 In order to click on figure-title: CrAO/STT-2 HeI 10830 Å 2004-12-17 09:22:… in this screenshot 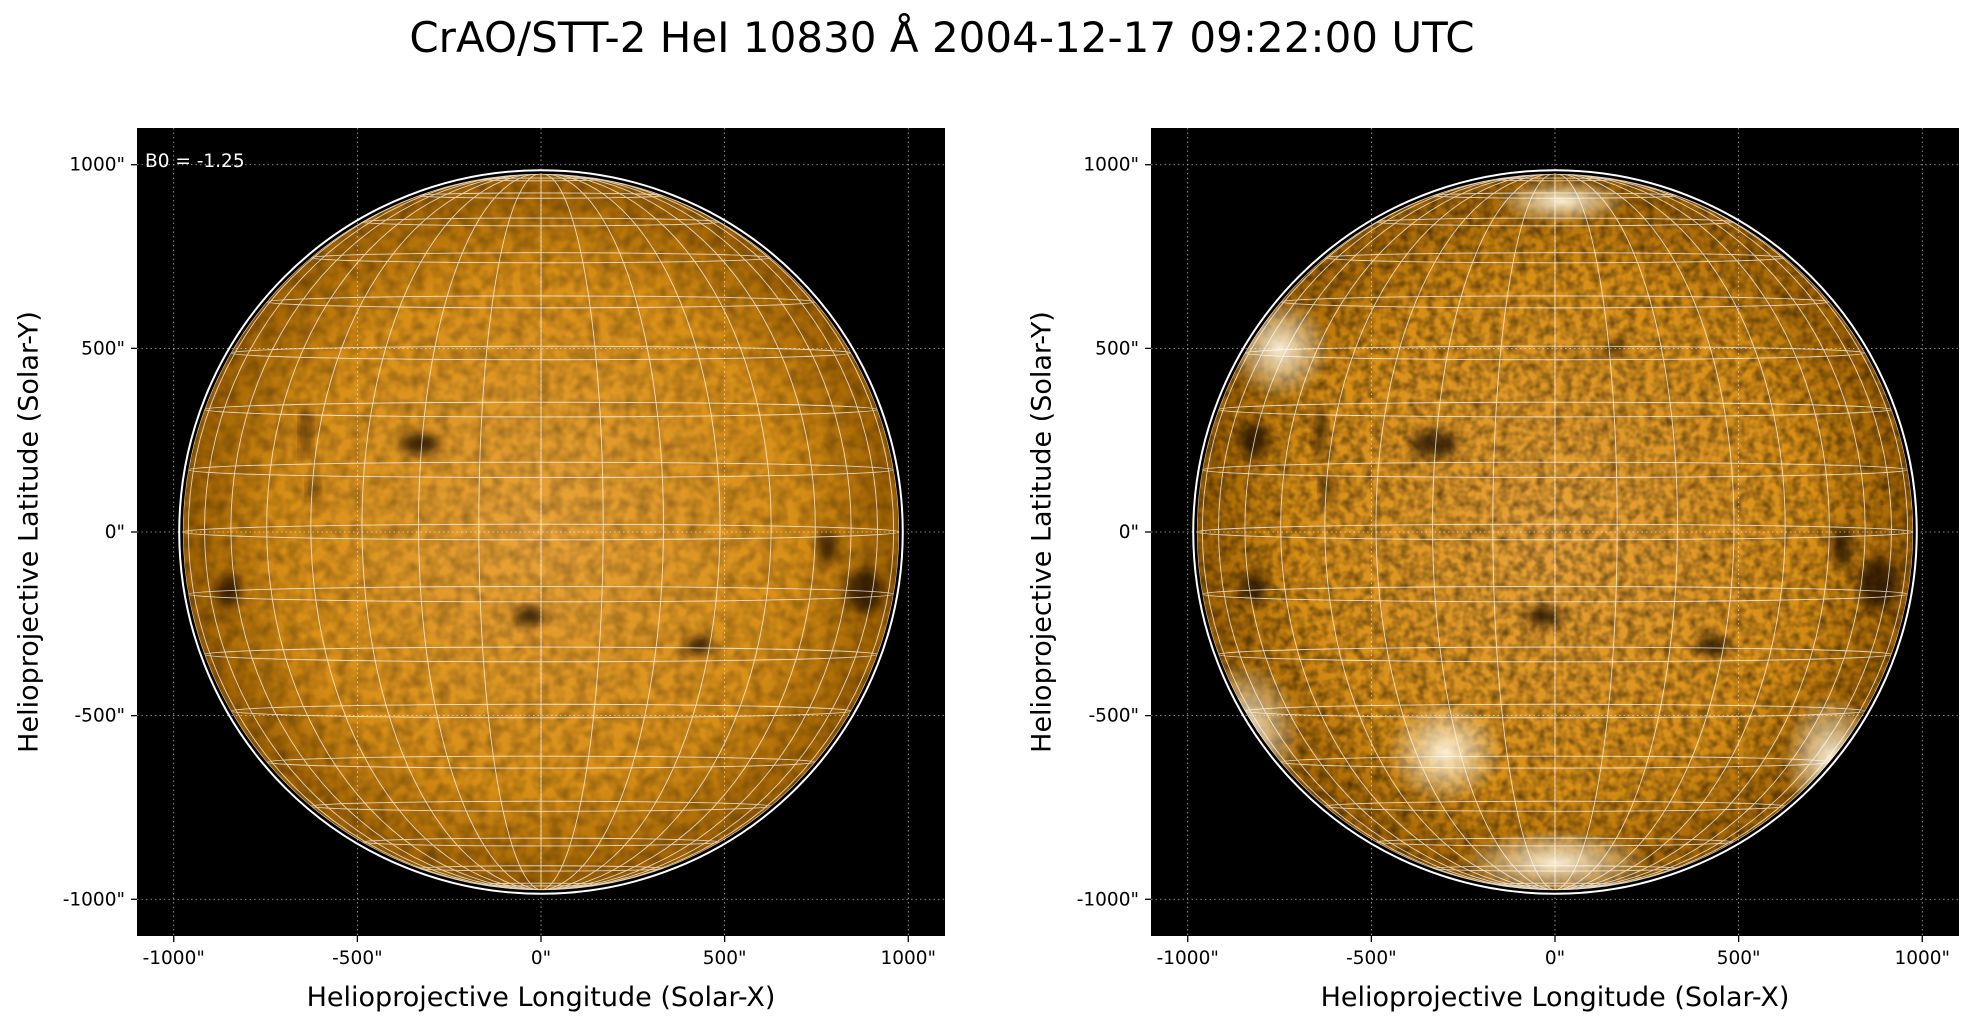, I will do `click(941, 37)`.